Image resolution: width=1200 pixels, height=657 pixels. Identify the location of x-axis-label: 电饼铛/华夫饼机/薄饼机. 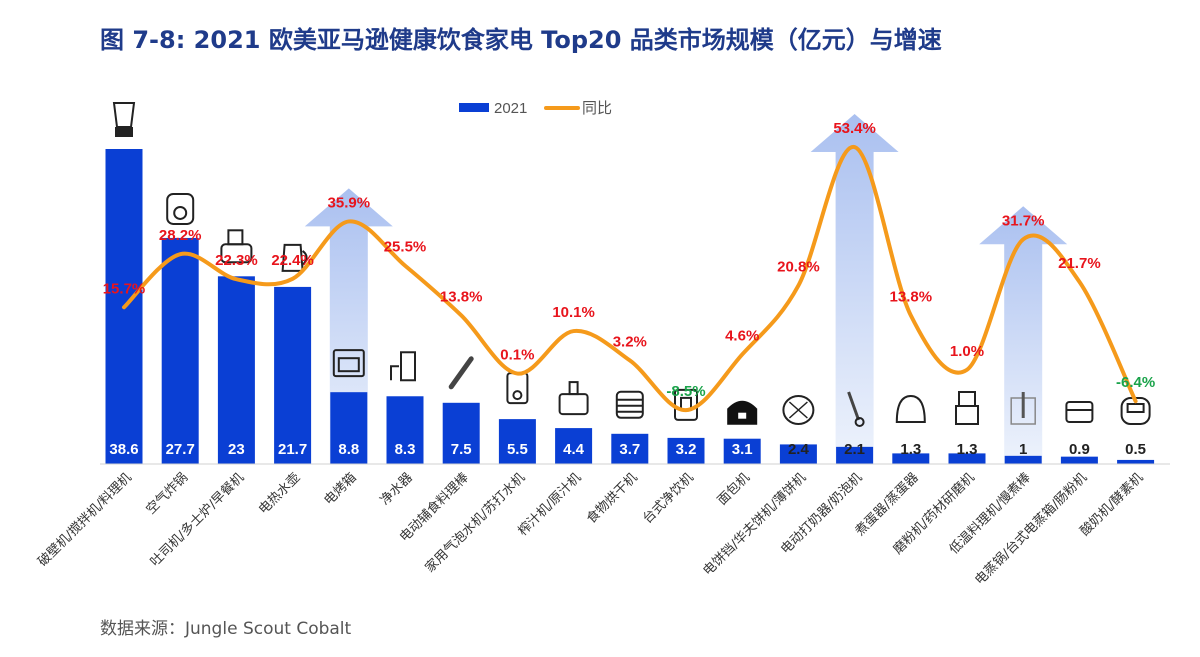
(754, 524).